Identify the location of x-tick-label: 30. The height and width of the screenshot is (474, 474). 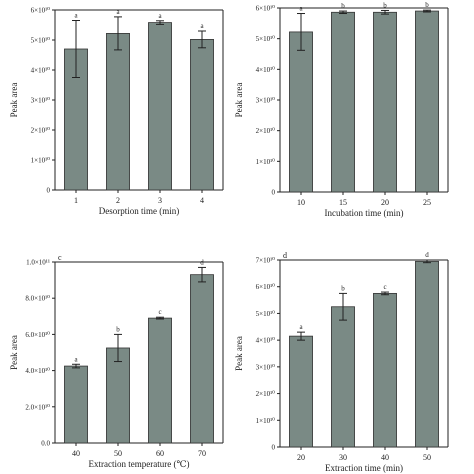
(343, 457).